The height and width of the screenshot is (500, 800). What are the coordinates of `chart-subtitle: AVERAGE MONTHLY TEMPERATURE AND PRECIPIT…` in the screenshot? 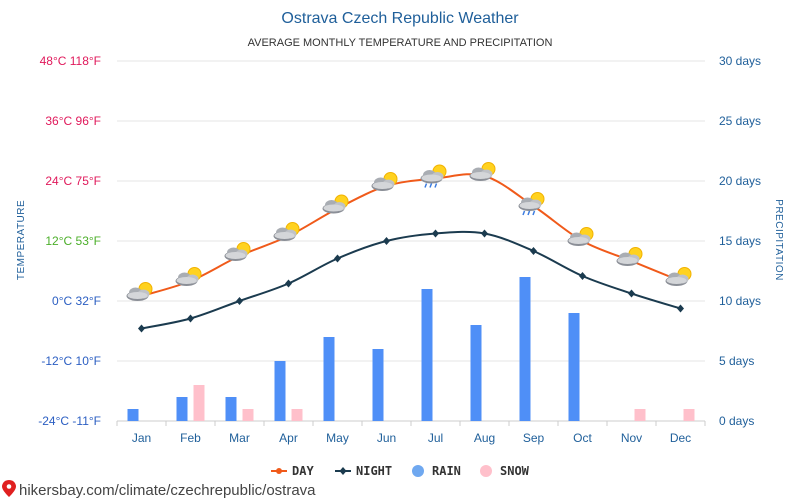 It's located at (400, 43).